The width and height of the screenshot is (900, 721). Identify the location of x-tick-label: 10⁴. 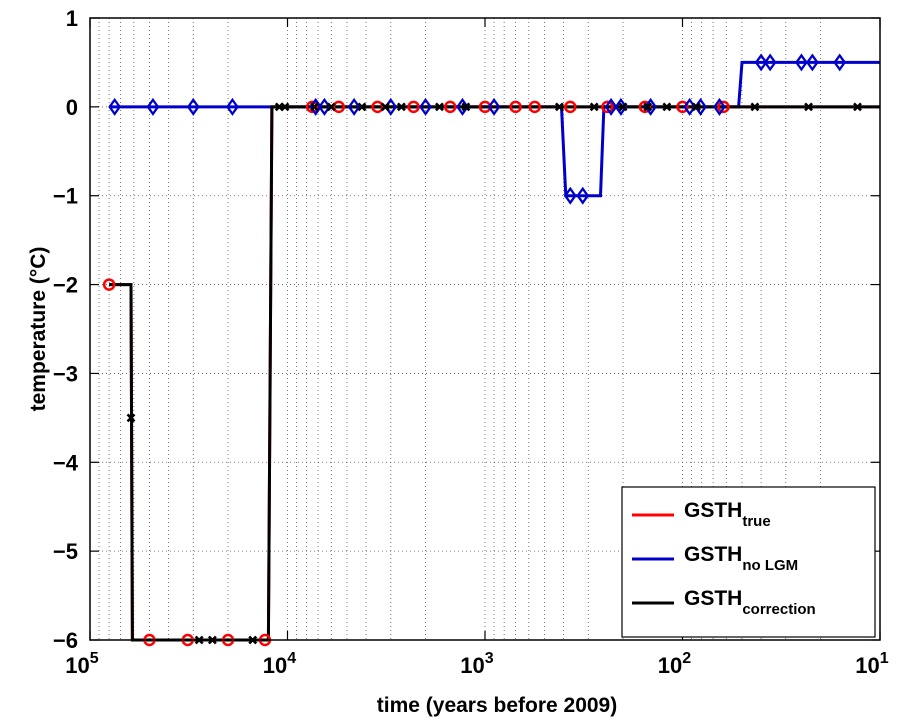
(279, 664).